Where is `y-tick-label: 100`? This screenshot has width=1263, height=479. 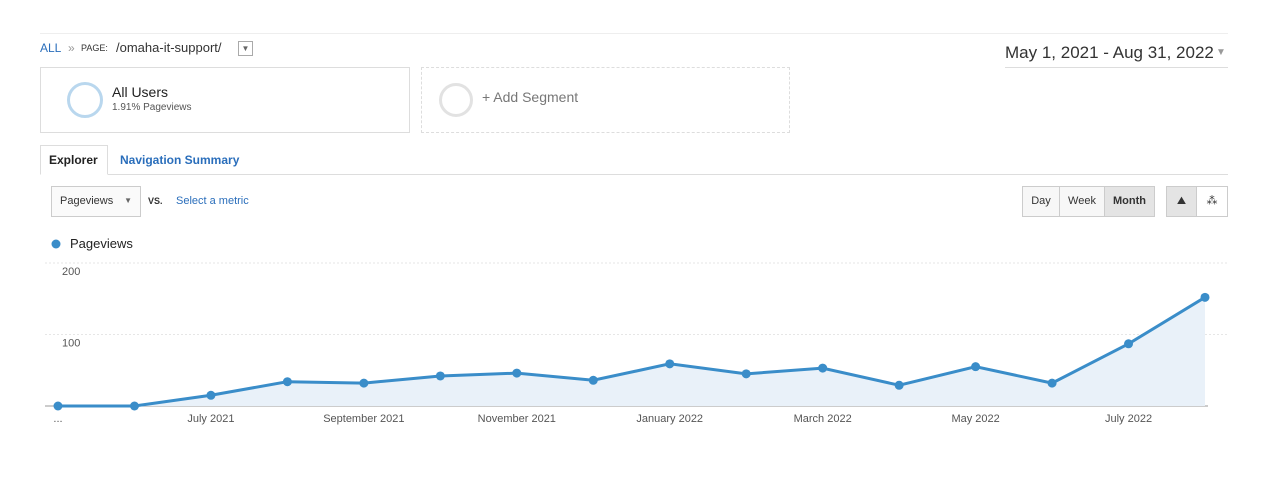
y-tick-label: 100 is located at coordinates (71, 344).